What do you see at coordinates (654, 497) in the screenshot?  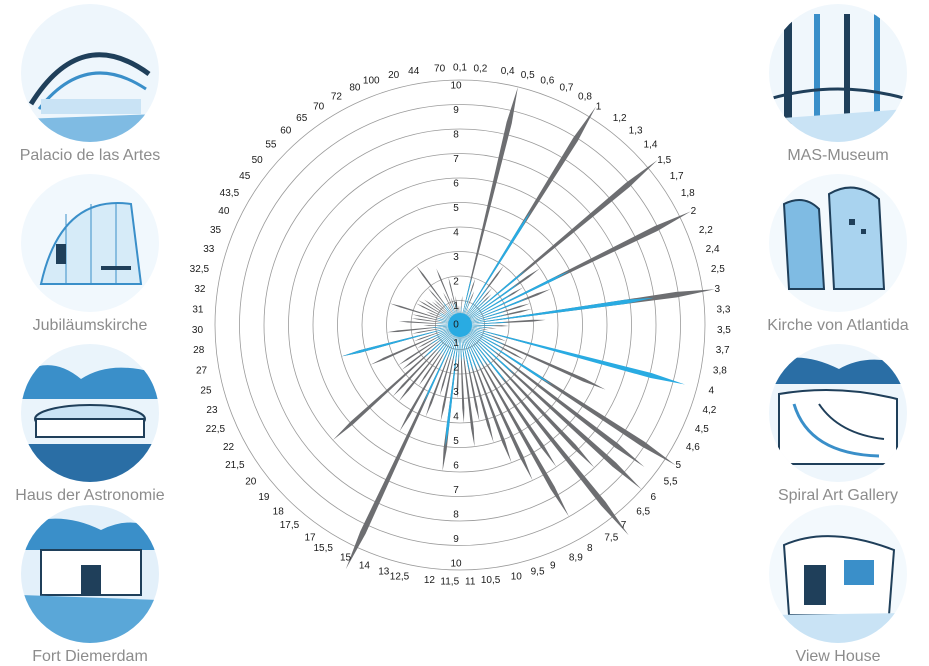 I see `category-label: 6` at bounding box center [654, 497].